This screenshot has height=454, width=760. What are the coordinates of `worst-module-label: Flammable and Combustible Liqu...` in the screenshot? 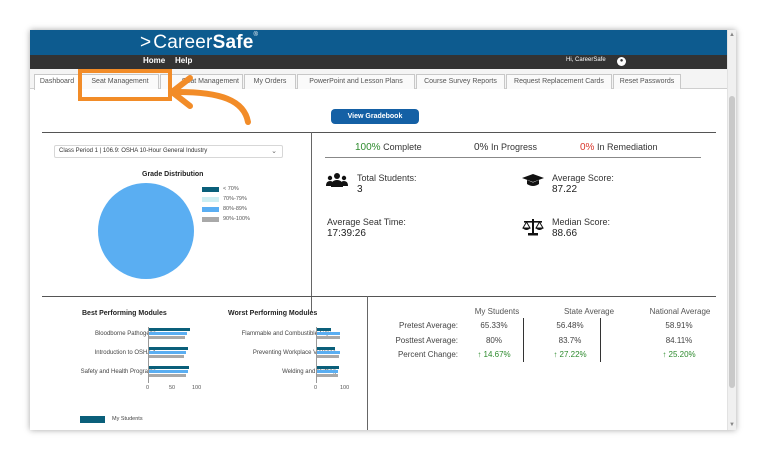 It's located at (288, 334).